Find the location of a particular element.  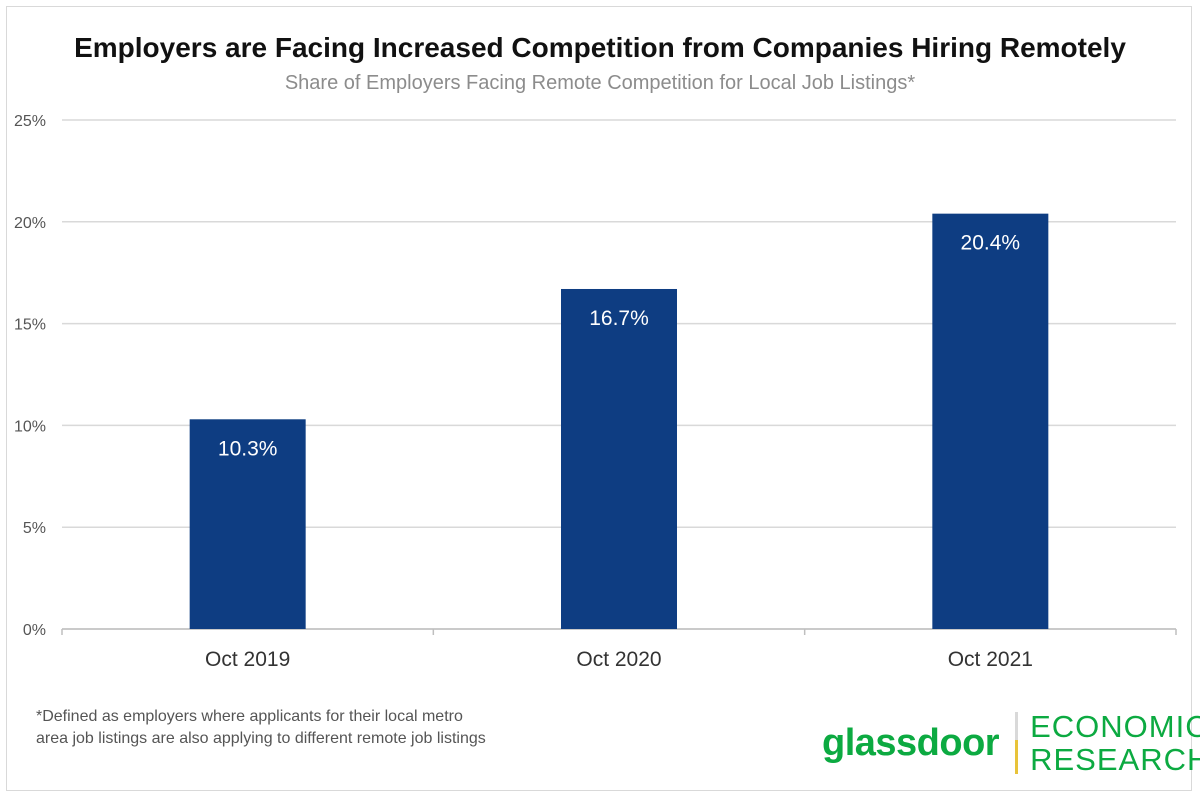

glassdoor-wordmark: glassdoor is located at coordinates (911, 742).